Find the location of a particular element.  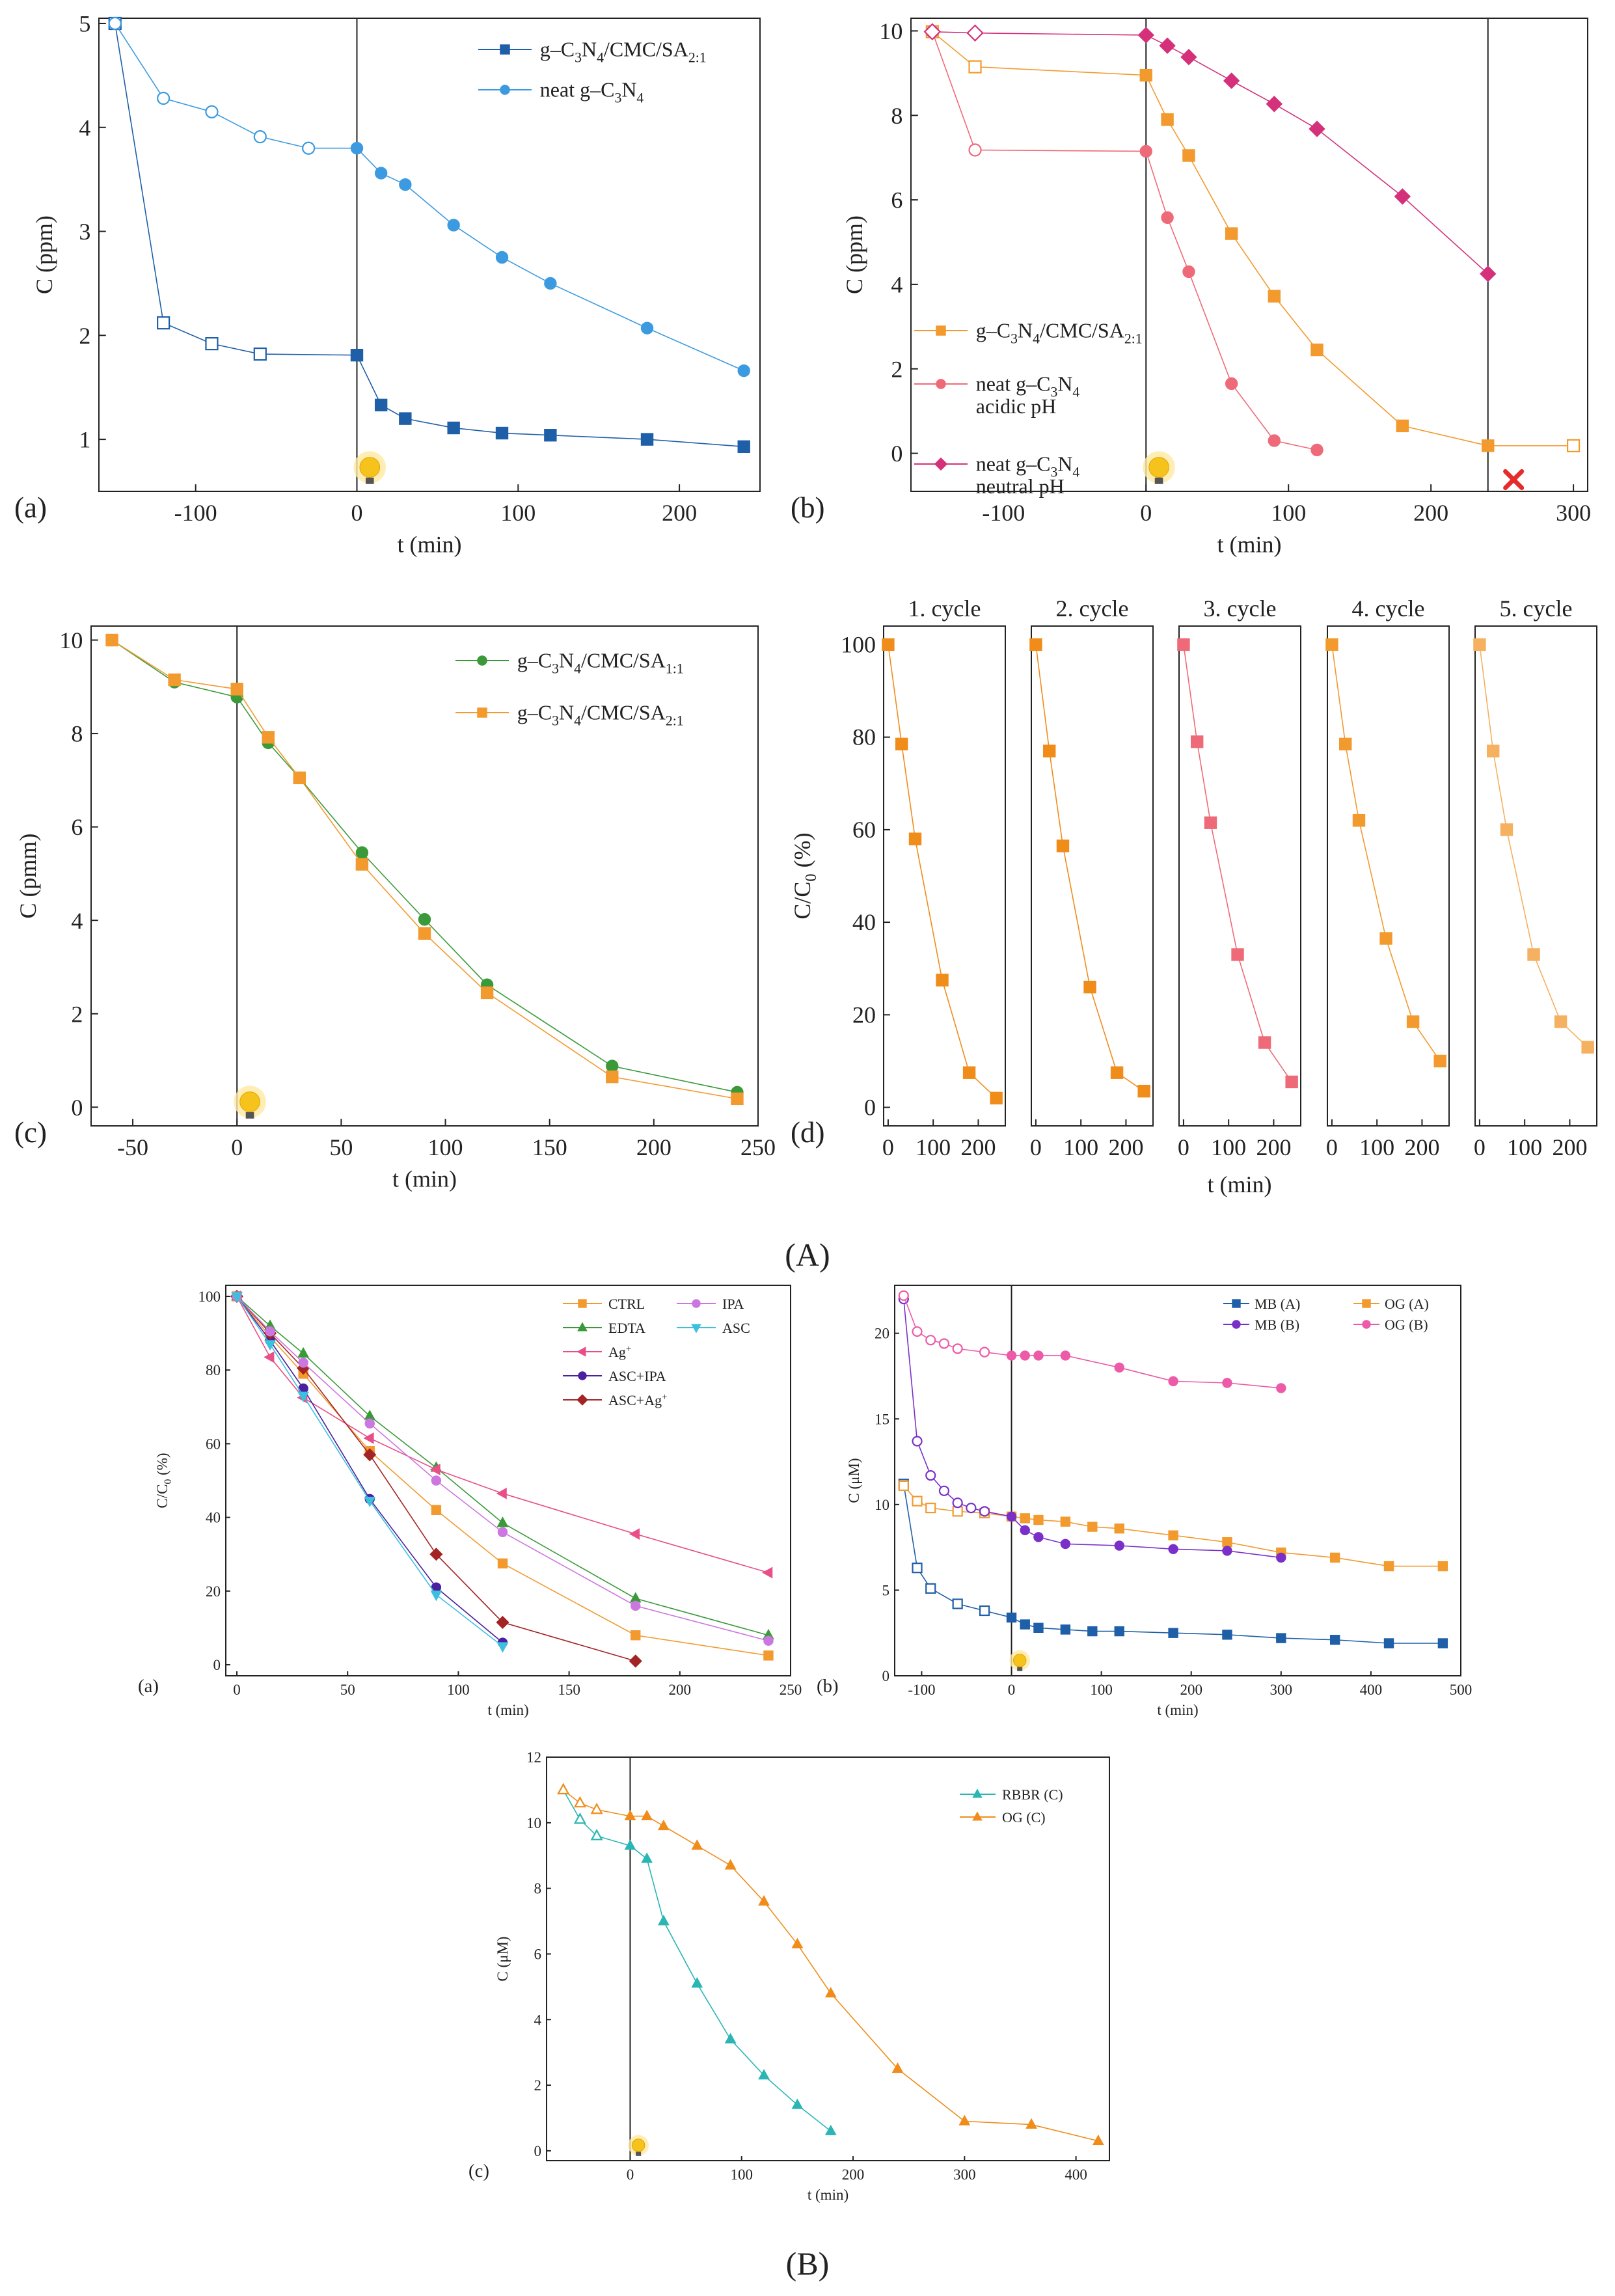

y-tick-label: 0 is located at coordinates (885, 1676).